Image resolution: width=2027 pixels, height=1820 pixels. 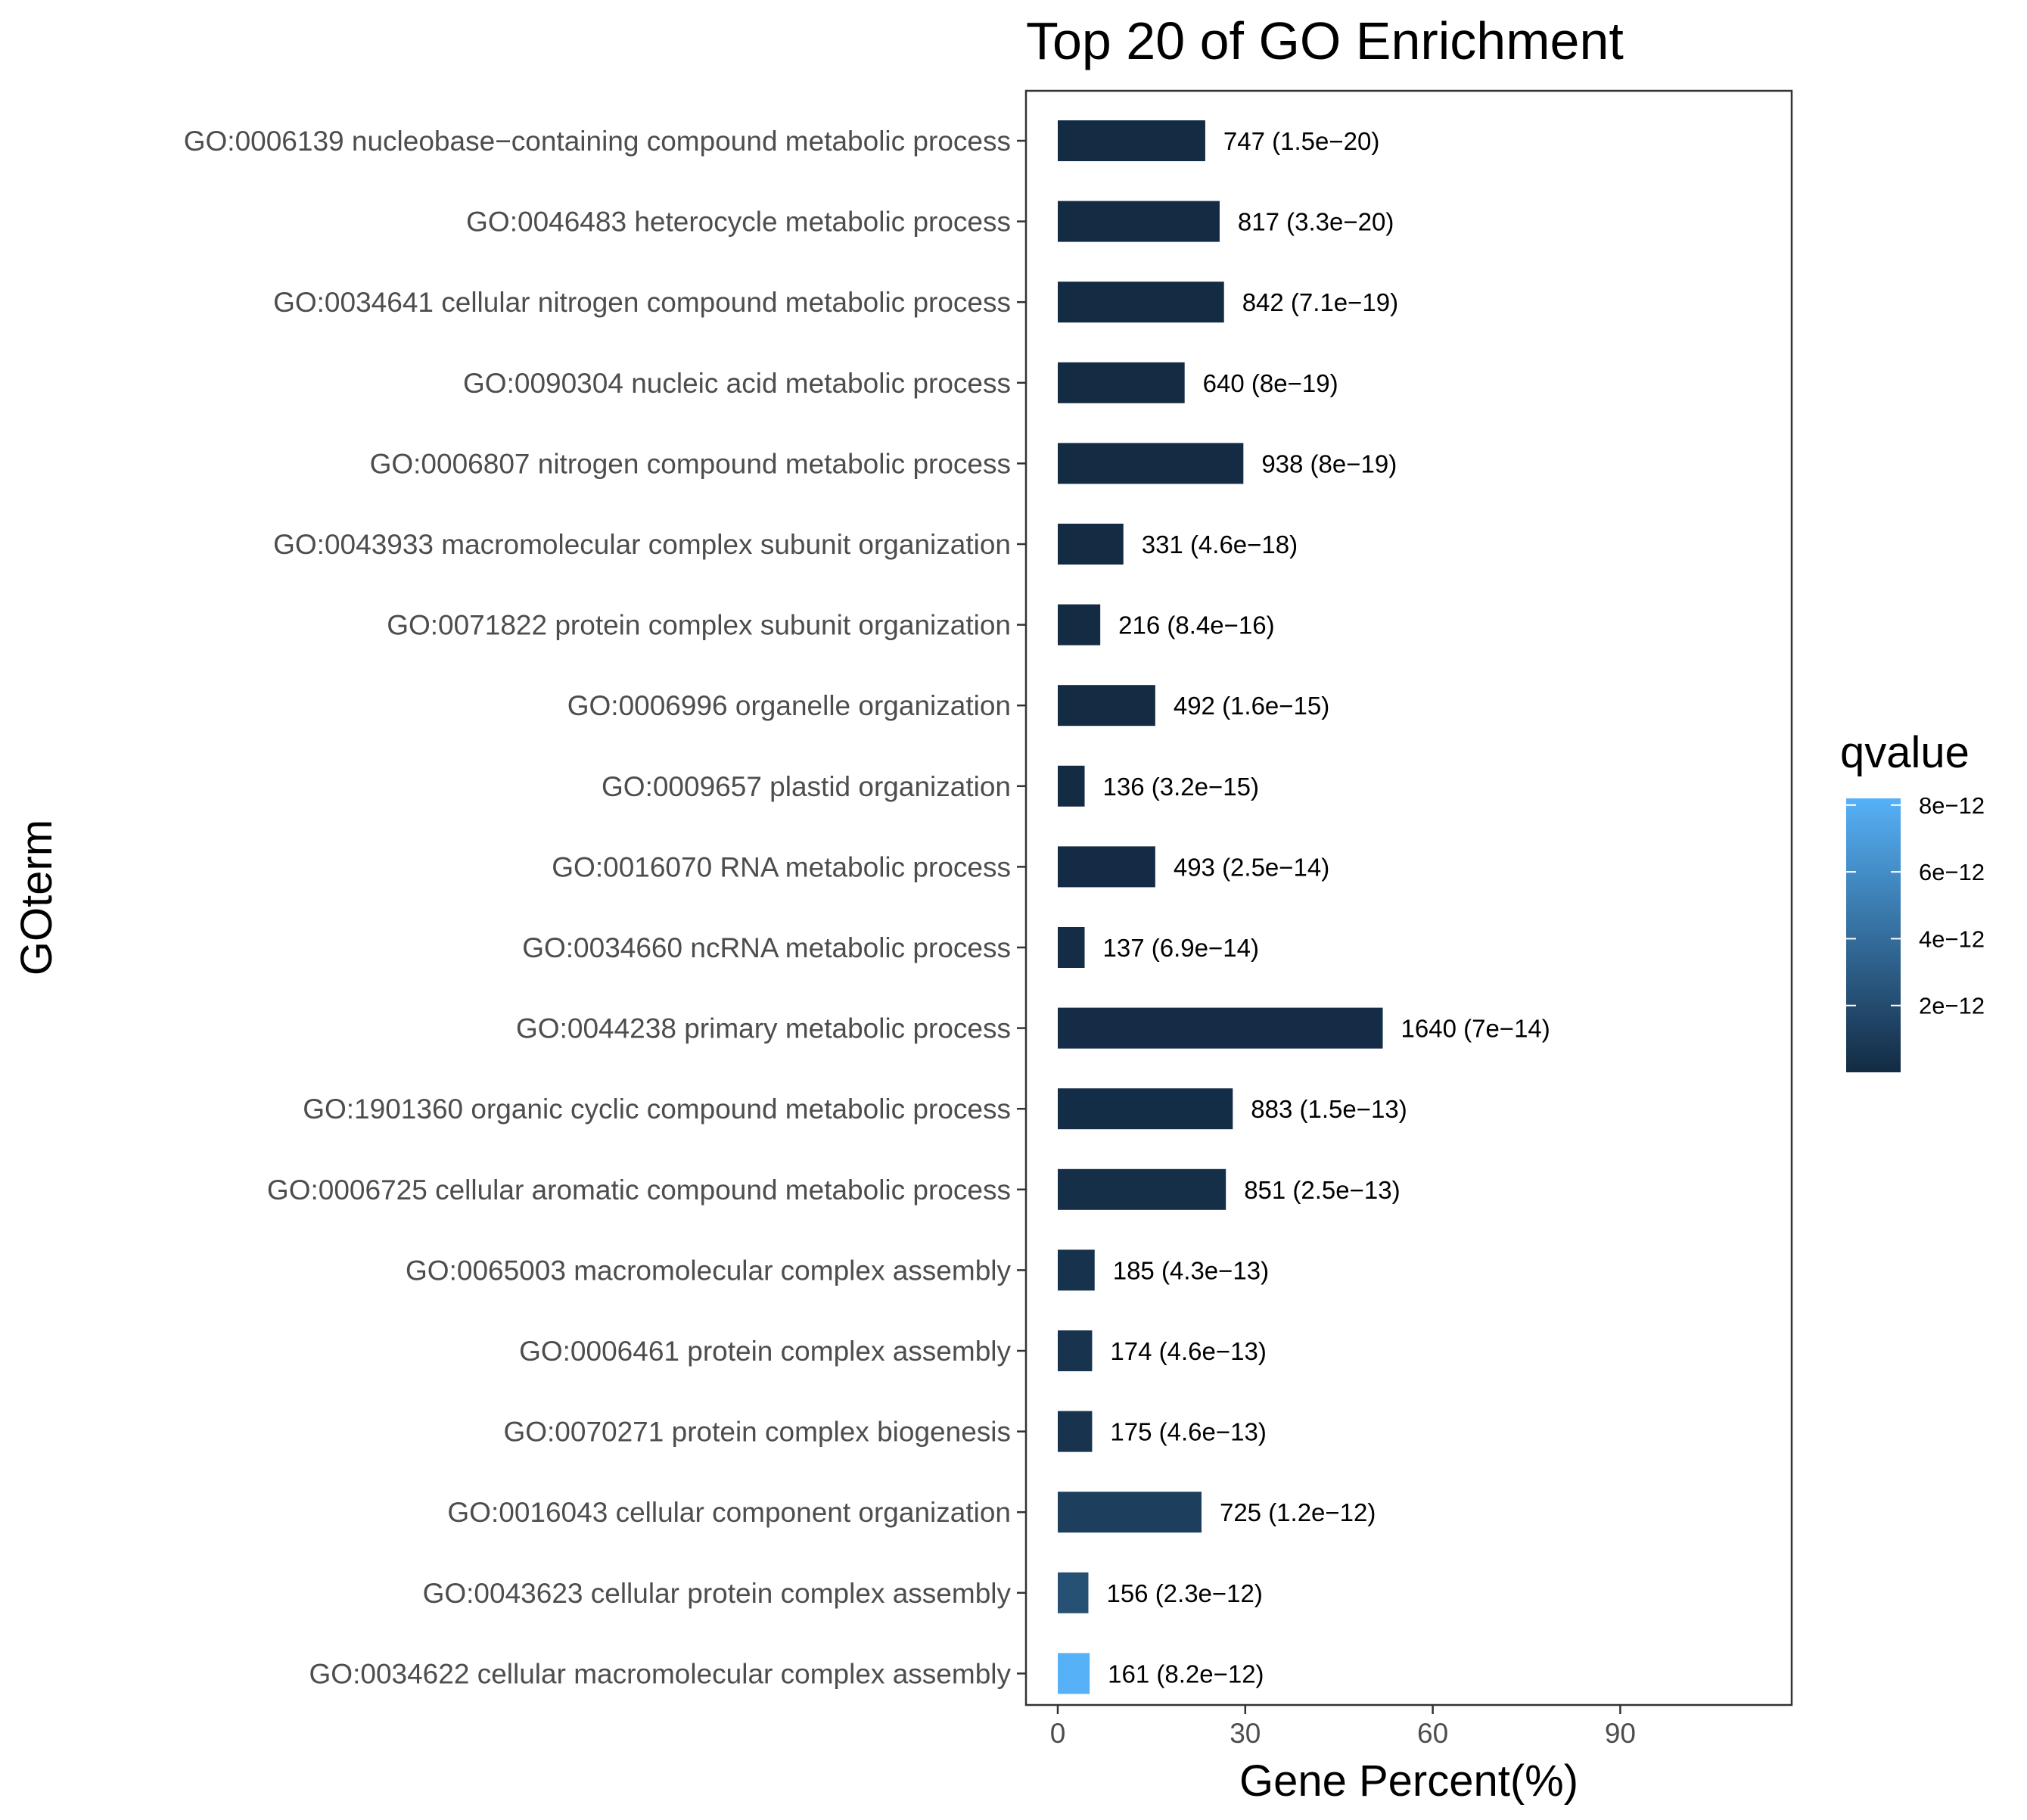 What do you see at coordinates (1188, 1351) in the screenshot?
I see `data-label-16: 174 (4.6e−13)` at bounding box center [1188, 1351].